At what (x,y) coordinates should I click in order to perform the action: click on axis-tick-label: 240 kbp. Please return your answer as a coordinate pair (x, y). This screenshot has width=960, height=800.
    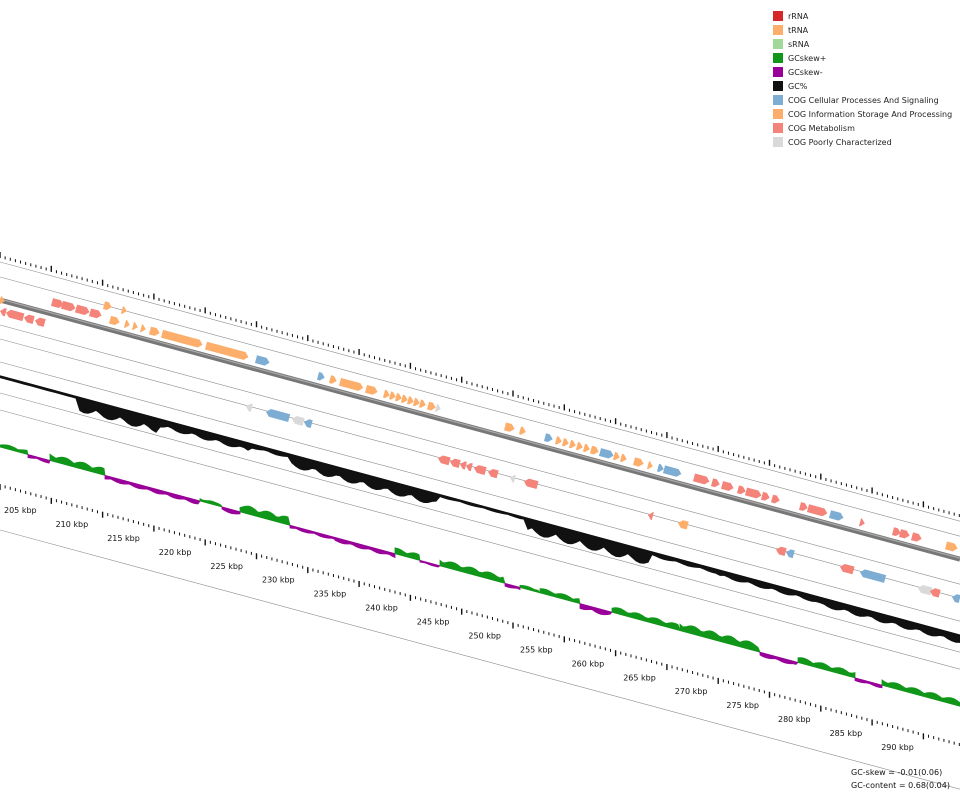
    Looking at the image, I should click on (381, 608).